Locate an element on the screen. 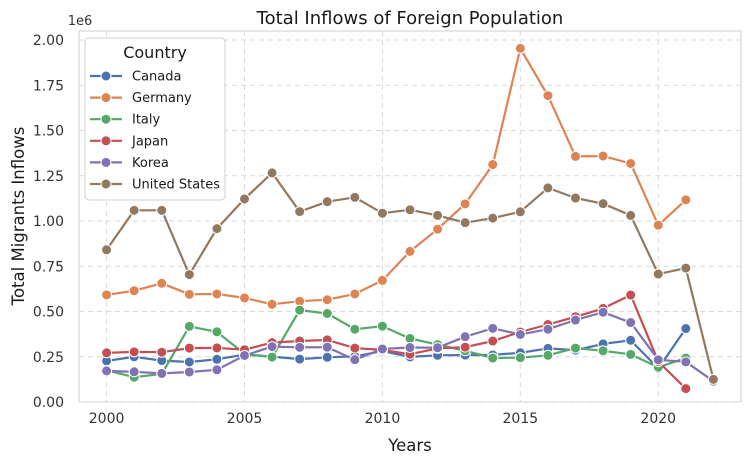 The width and height of the screenshot is (752, 464). x-tick-label: 2020 is located at coordinates (658, 419).